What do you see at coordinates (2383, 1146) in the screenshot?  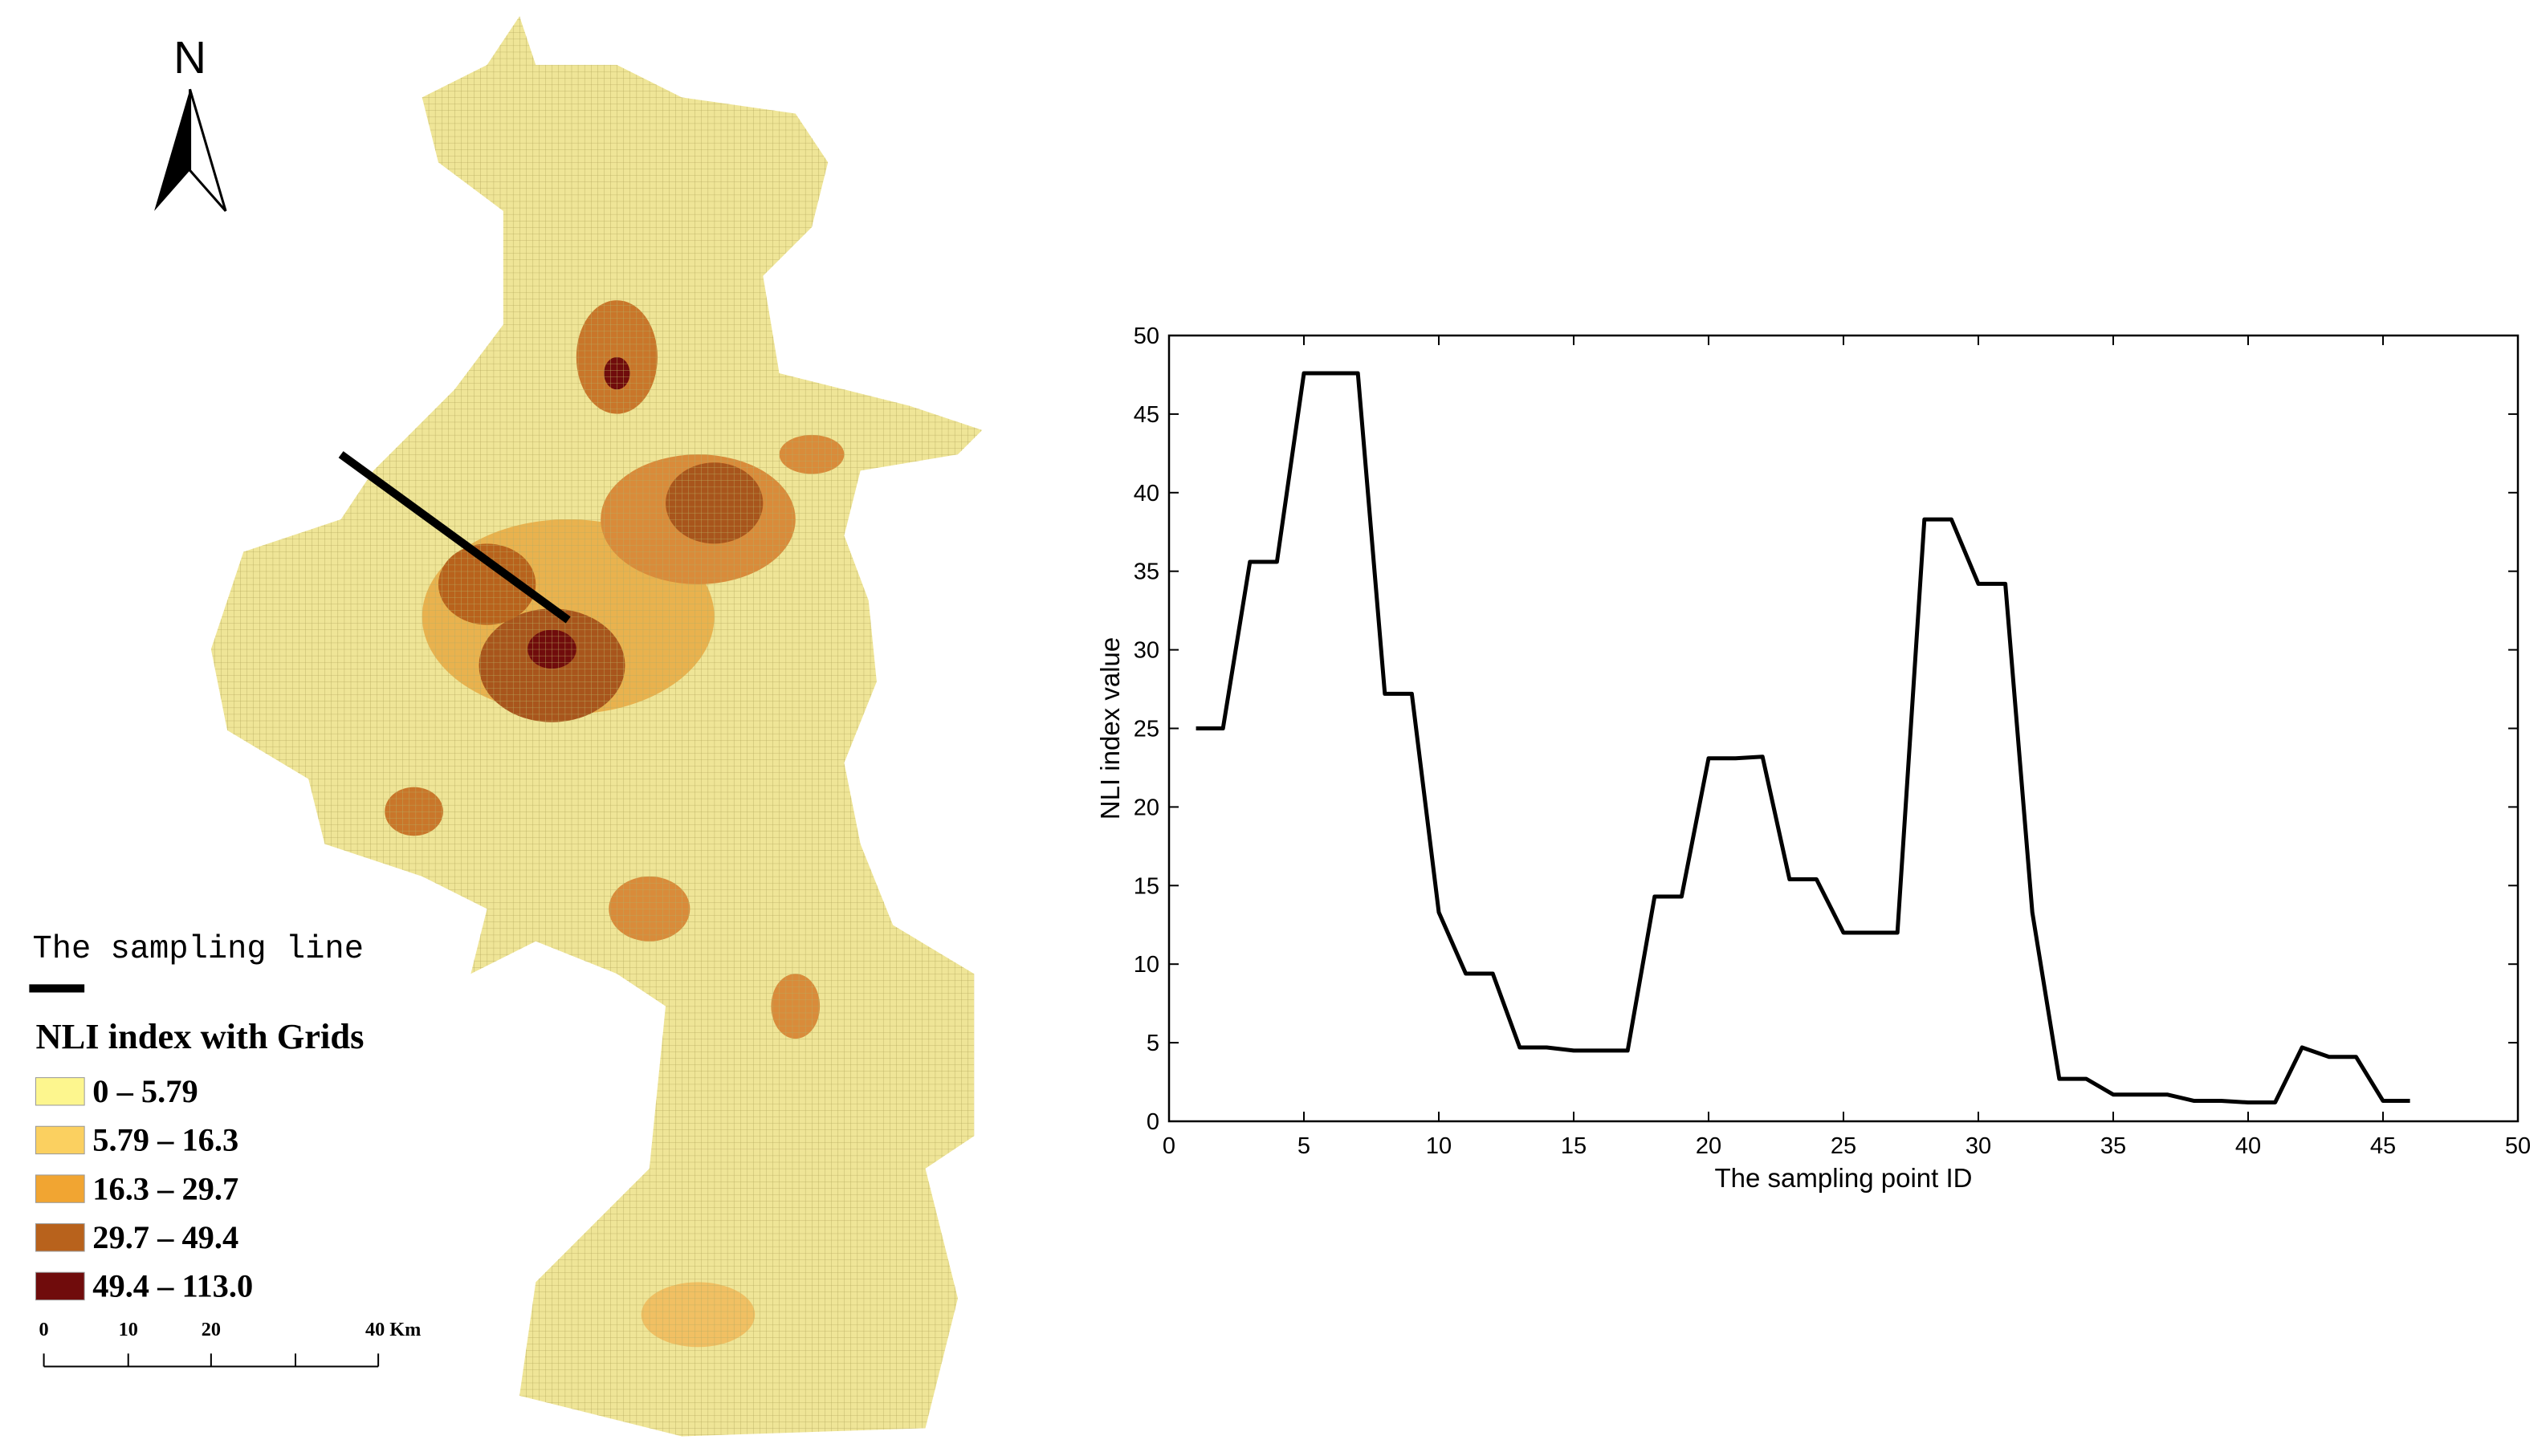 I see `x-tick-label: 45` at bounding box center [2383, 1146].